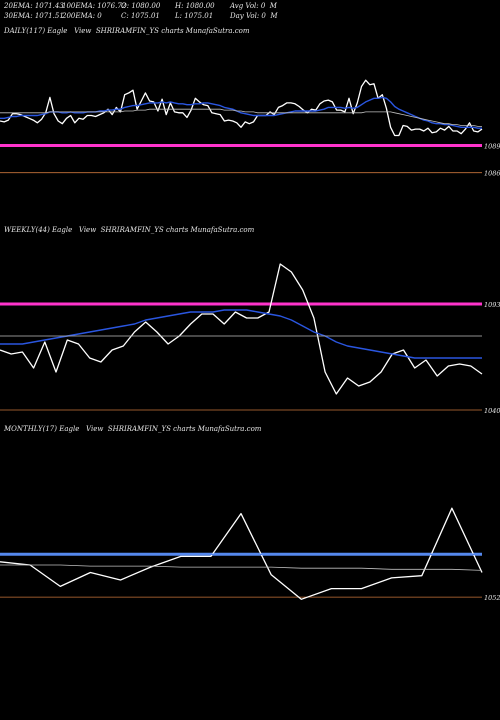  I want to click on weekly-level-label-1: 1040, so click(492, 411).